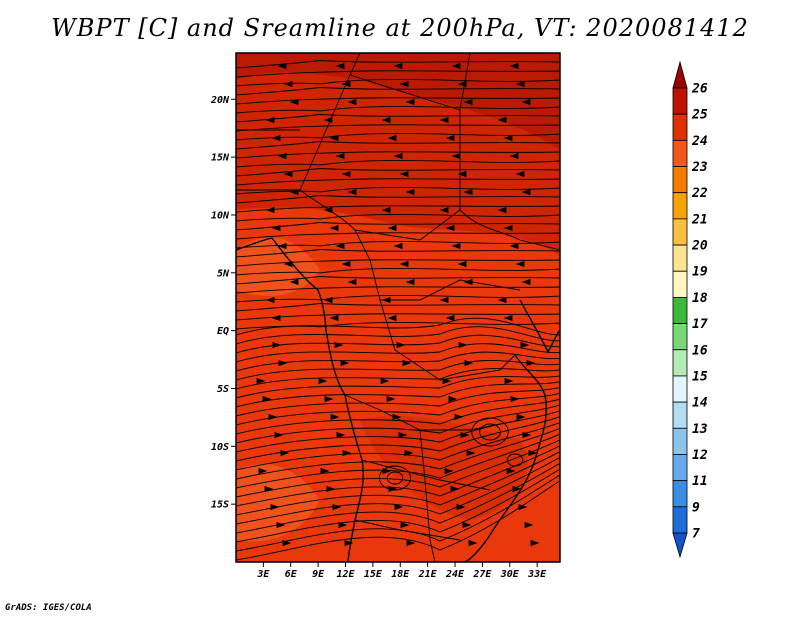 Image resolution: width=800 pixels, height=618 pixels. What do you see at coordinates (699, 141) in the screenshot?
I see `colorbar-label: 24` at bounding box center [699, 141].